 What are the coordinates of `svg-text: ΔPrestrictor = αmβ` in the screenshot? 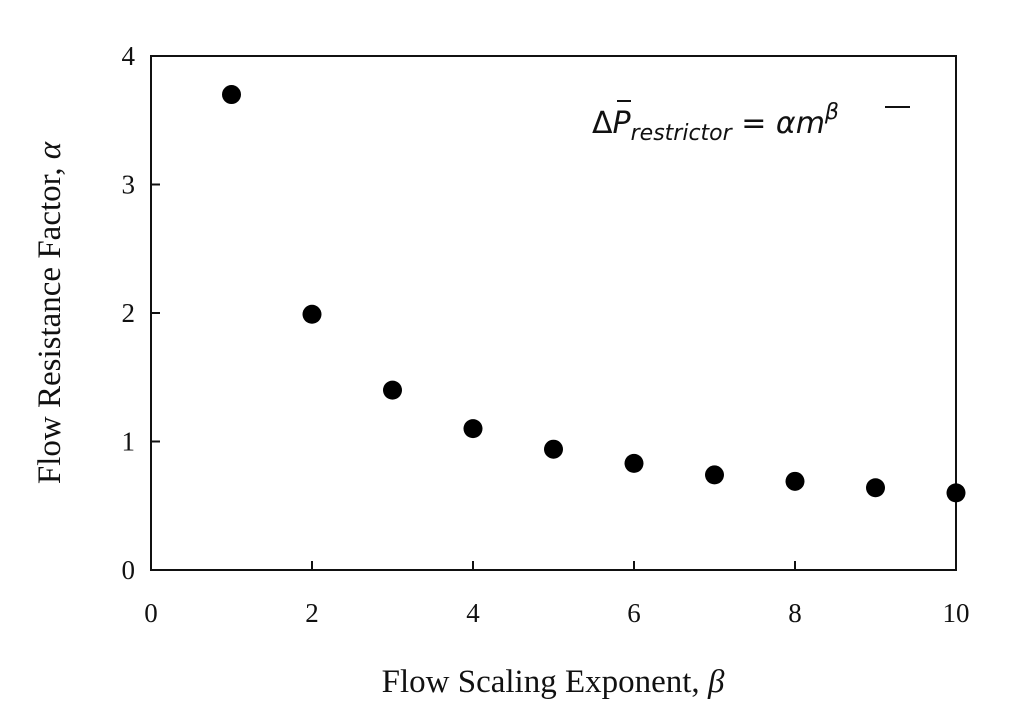 It's located at (715, 123).